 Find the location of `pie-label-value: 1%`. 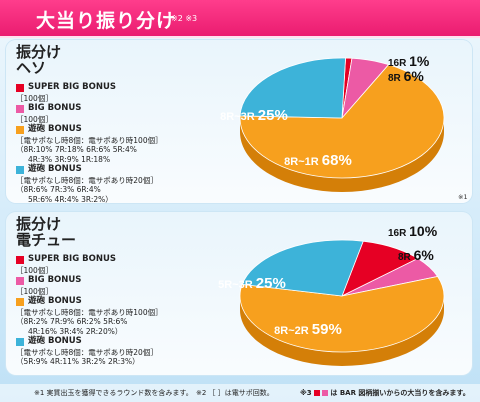

pie-label-value: 1% is located at coordinates (419, 61).